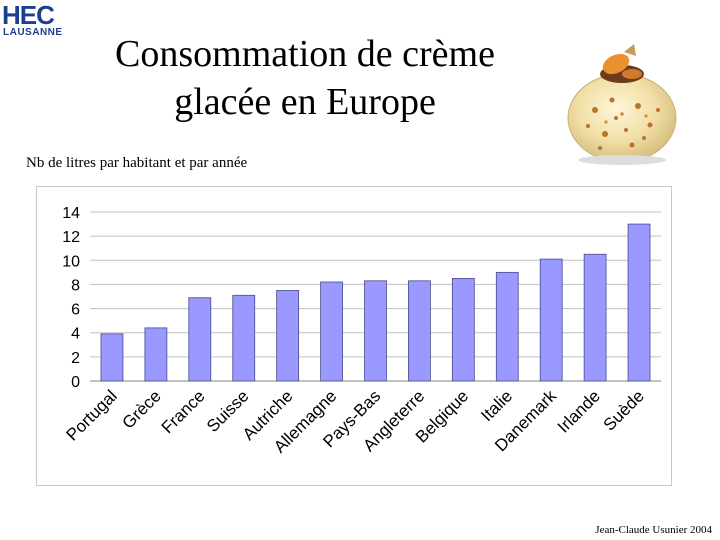 Image resolution: width=720 pixels, height=540 pixels. Describe the element at coordinates (142, 409) in the screenshot. I see `x-tick-label: Grèce` at that location.